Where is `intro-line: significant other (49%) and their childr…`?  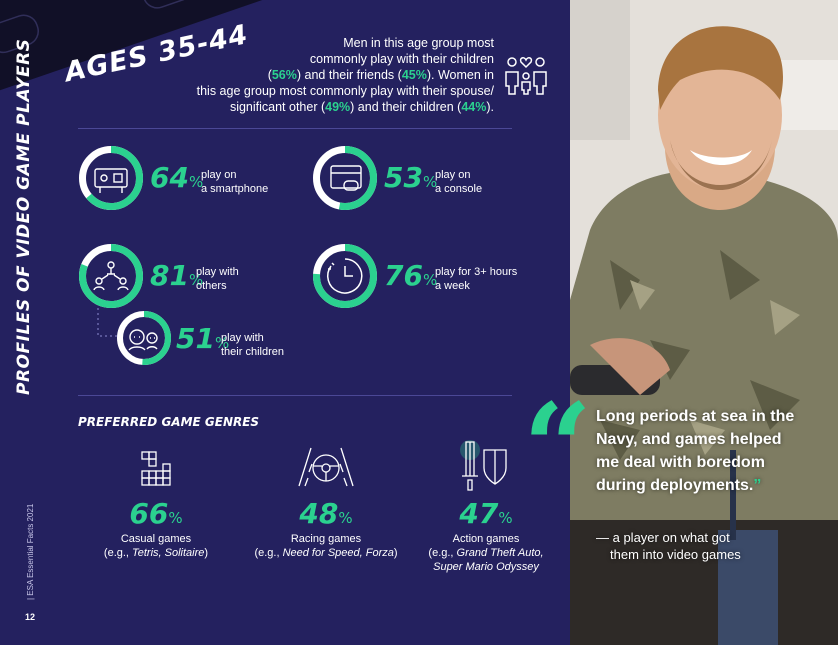 intro-line: significant other (49%) and their childr… is located at coordinates (329, 107).